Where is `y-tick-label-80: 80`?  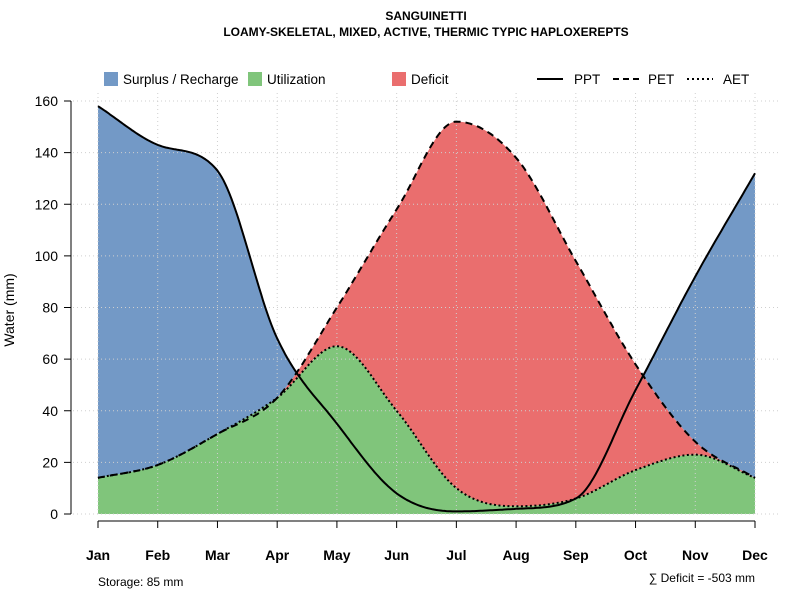
y-tick-label-80: 80 is located at coordinates (50, 308).